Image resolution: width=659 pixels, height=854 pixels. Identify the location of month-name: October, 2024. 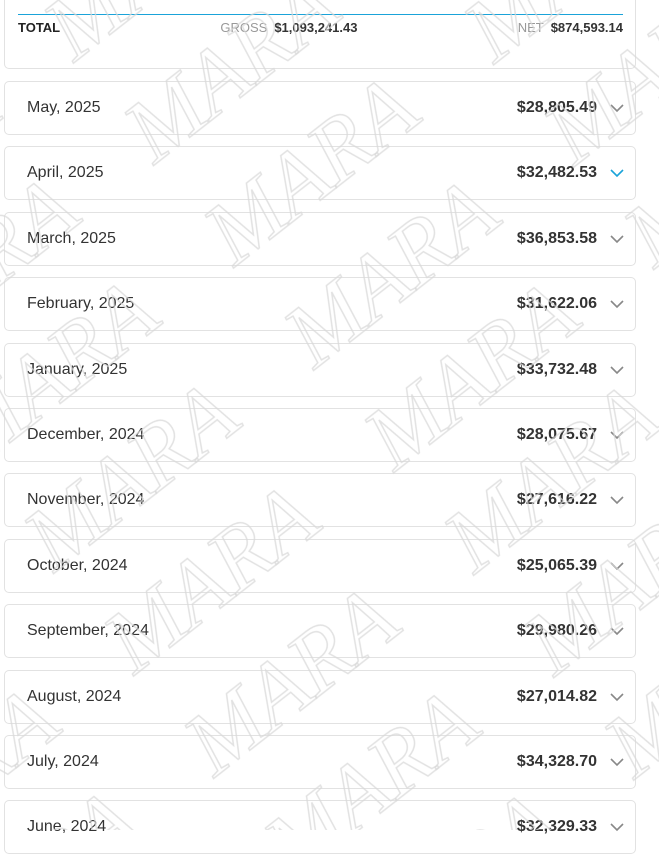
(77, 565).